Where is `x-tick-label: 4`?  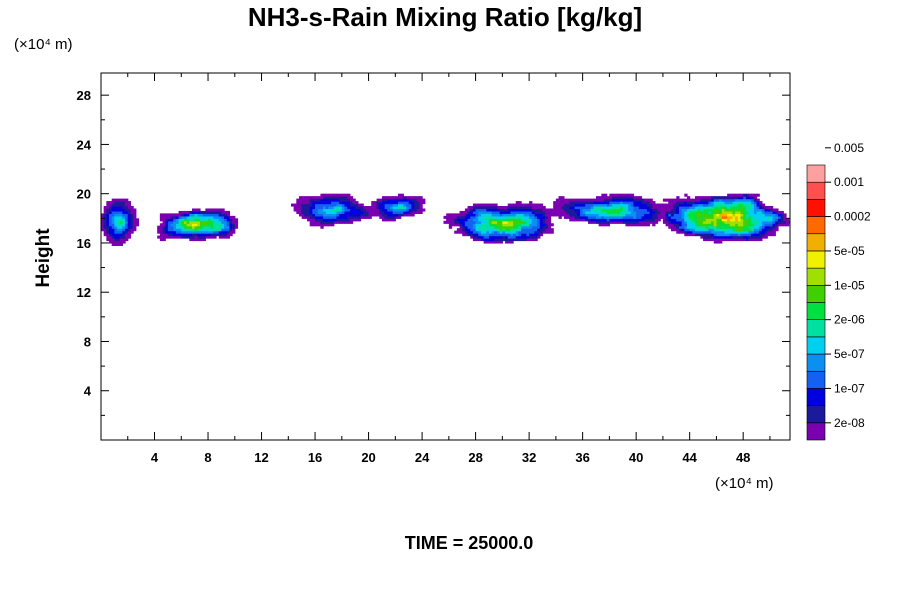 x-tick-label: 4 is located at coordinates (155, 457).